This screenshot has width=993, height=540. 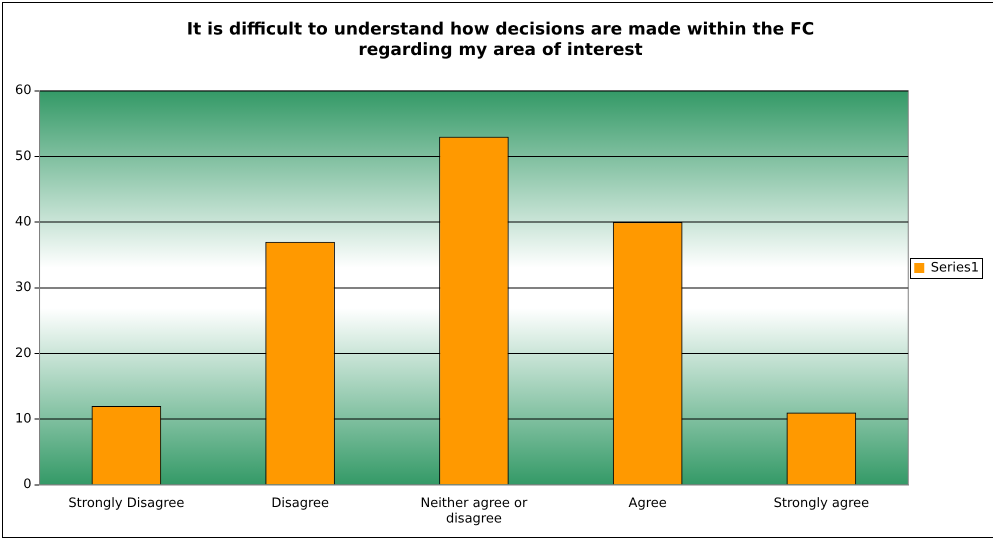 I want to click on y-tick-label: 50, so click(x=23, y=156).